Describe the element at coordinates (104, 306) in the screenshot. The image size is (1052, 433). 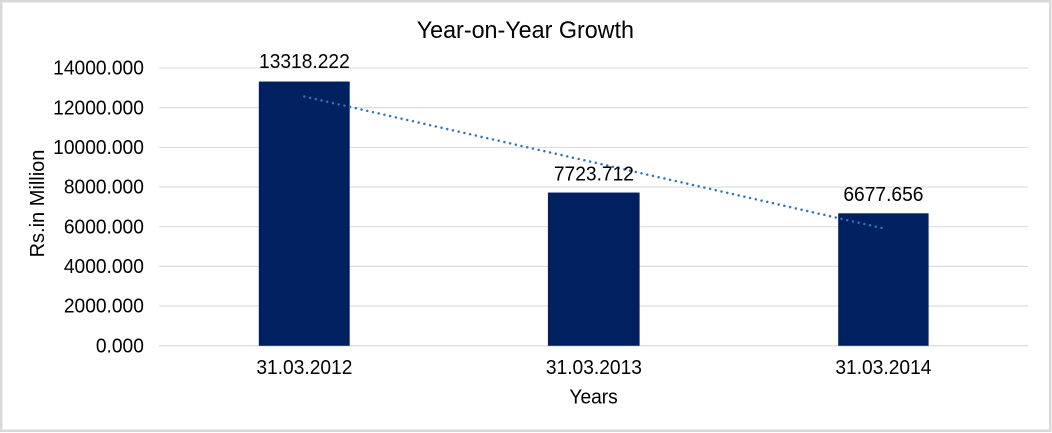
I see `svg-text: 2000.000` at that location.